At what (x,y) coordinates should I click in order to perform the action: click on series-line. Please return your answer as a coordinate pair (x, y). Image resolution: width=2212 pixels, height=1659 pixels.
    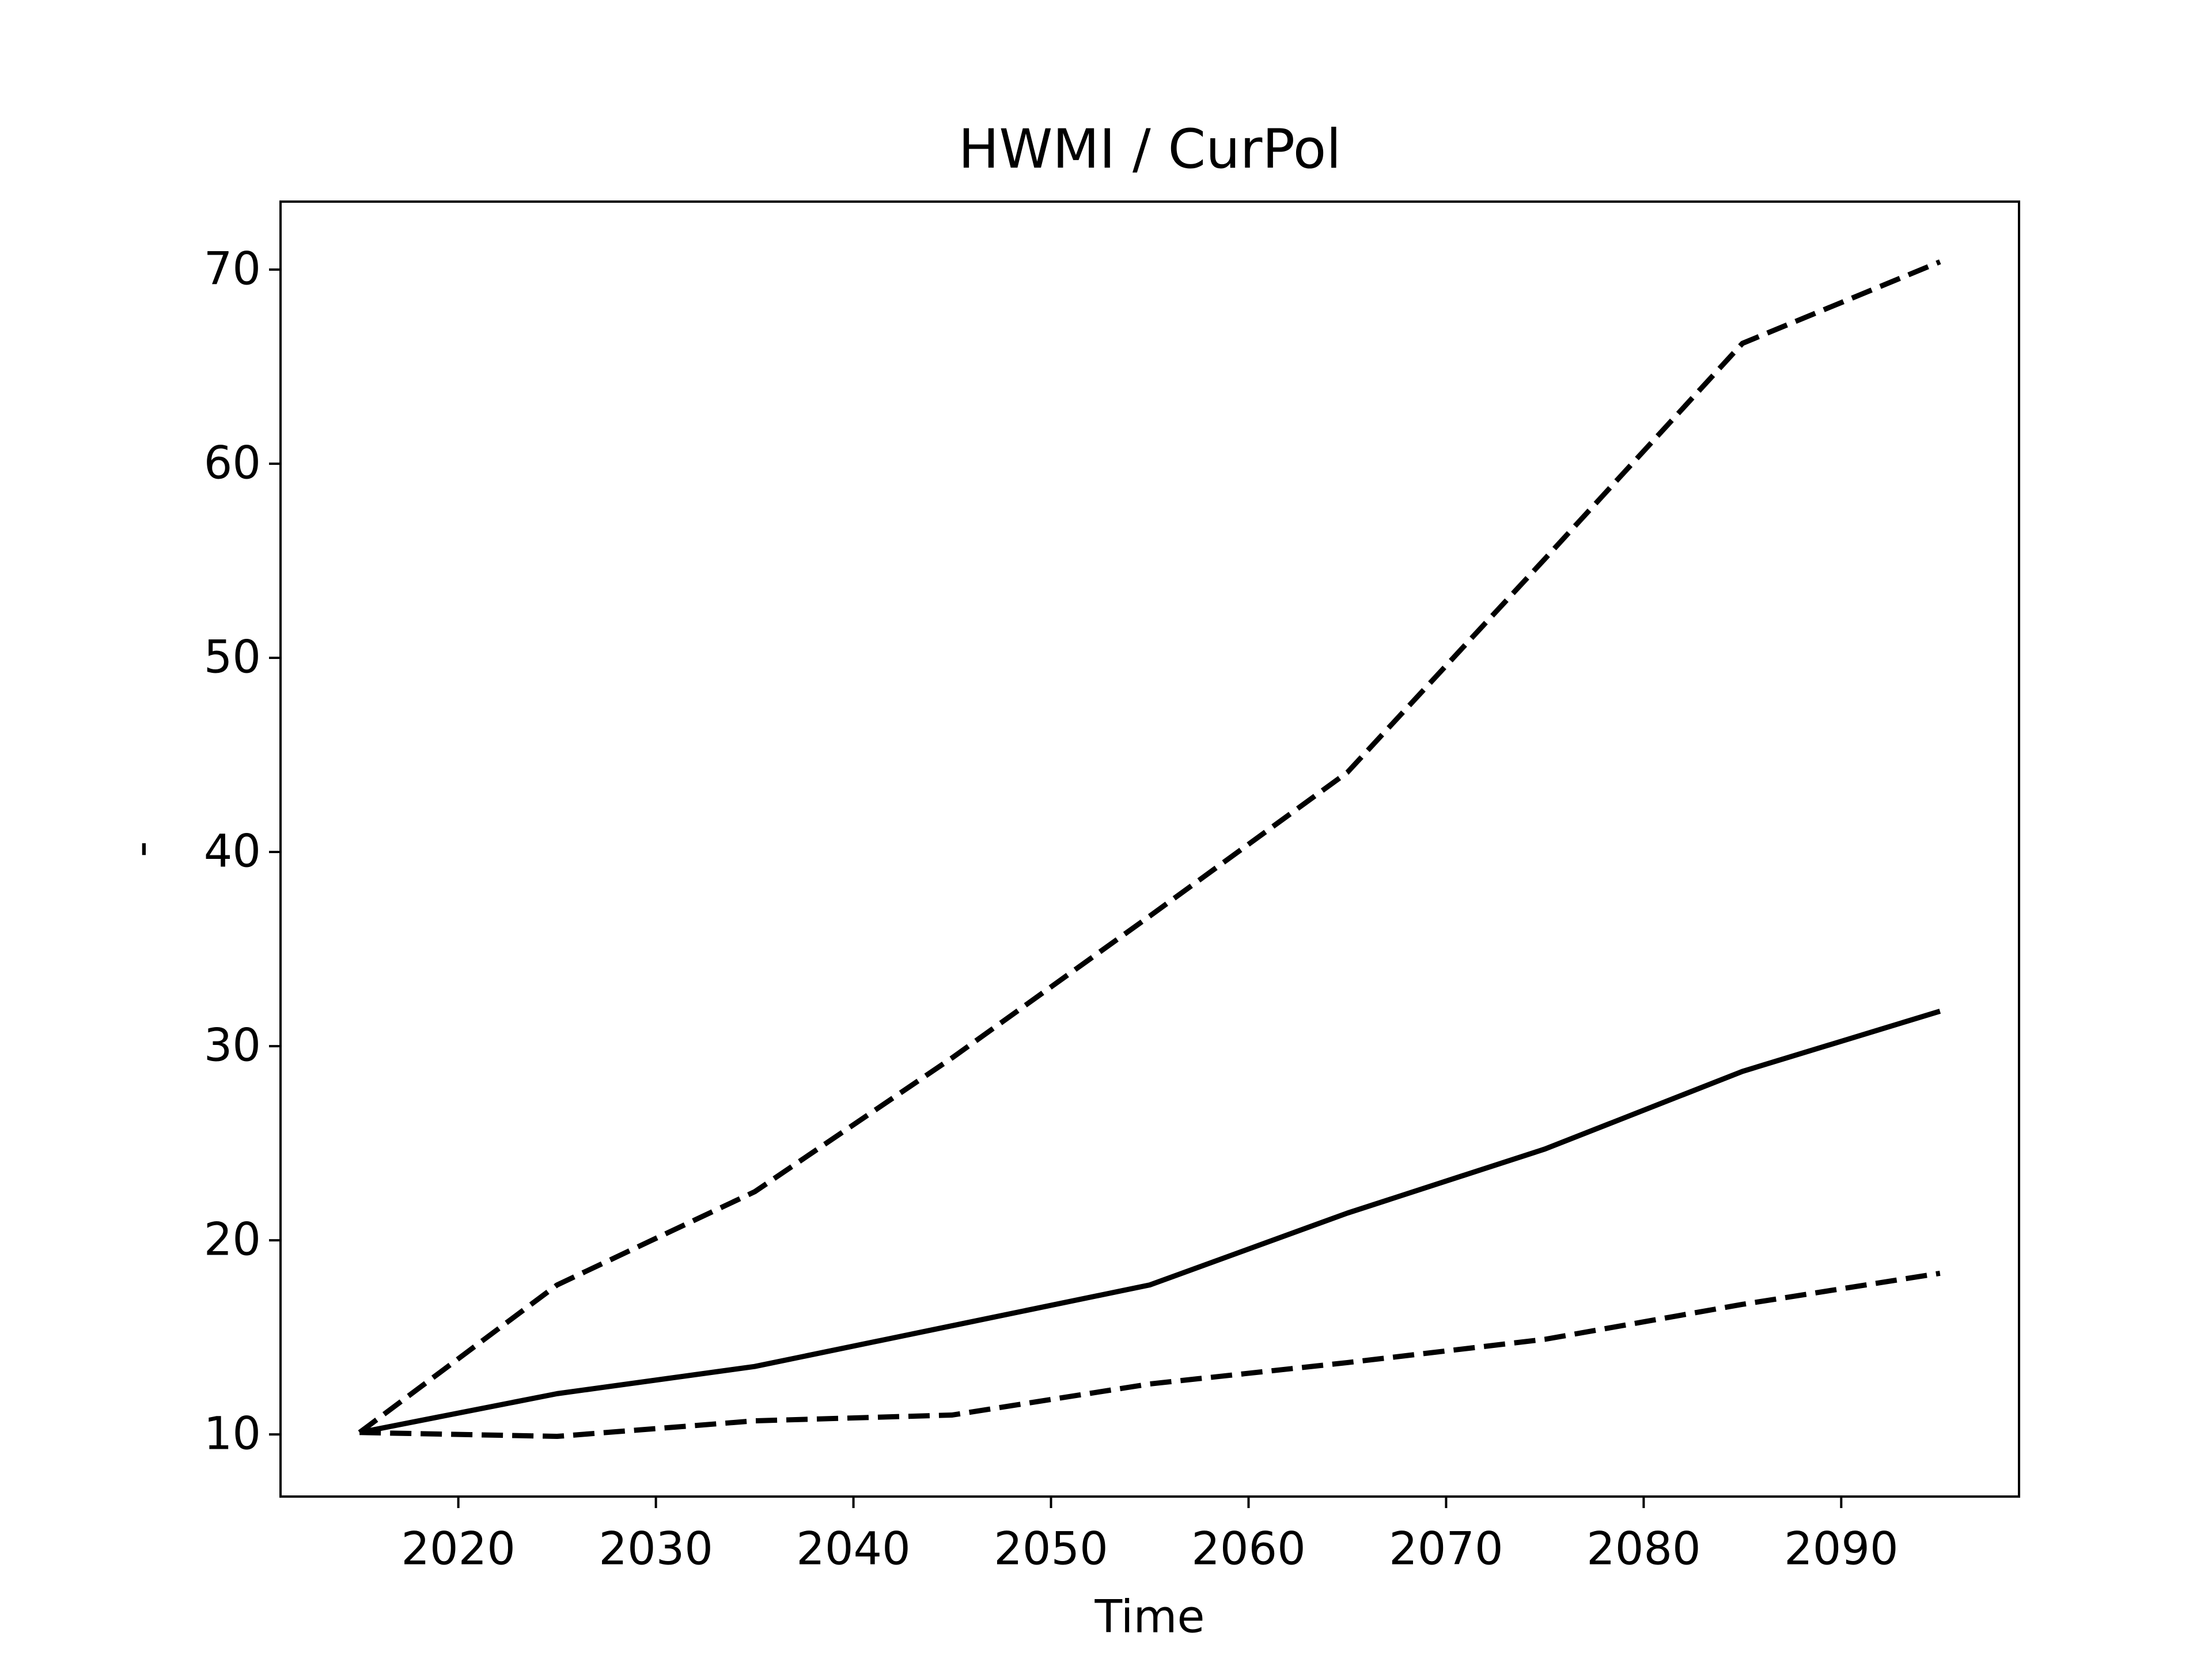
    Looking at the image, I should click on (1150, 1355).